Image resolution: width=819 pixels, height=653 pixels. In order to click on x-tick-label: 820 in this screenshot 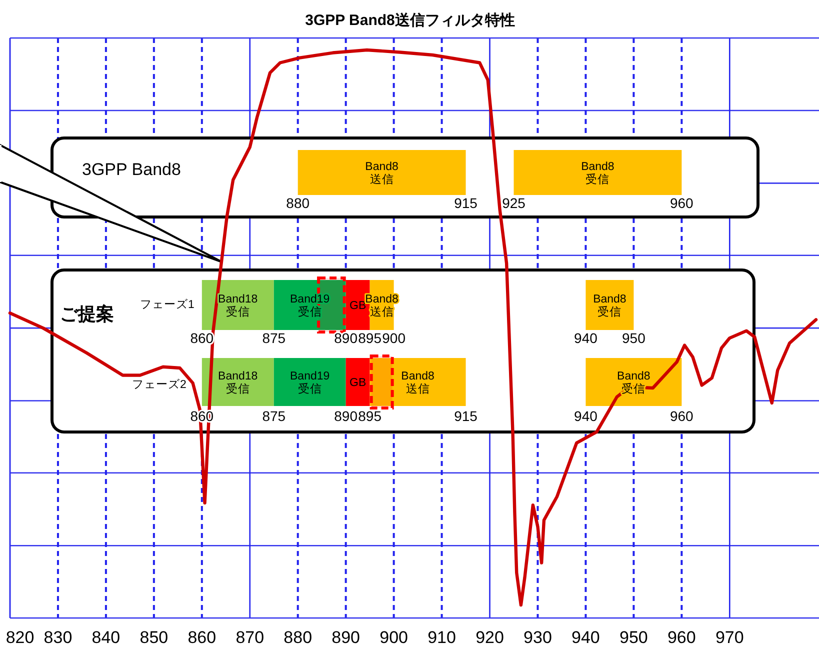, I will do `click(20, 637)`.